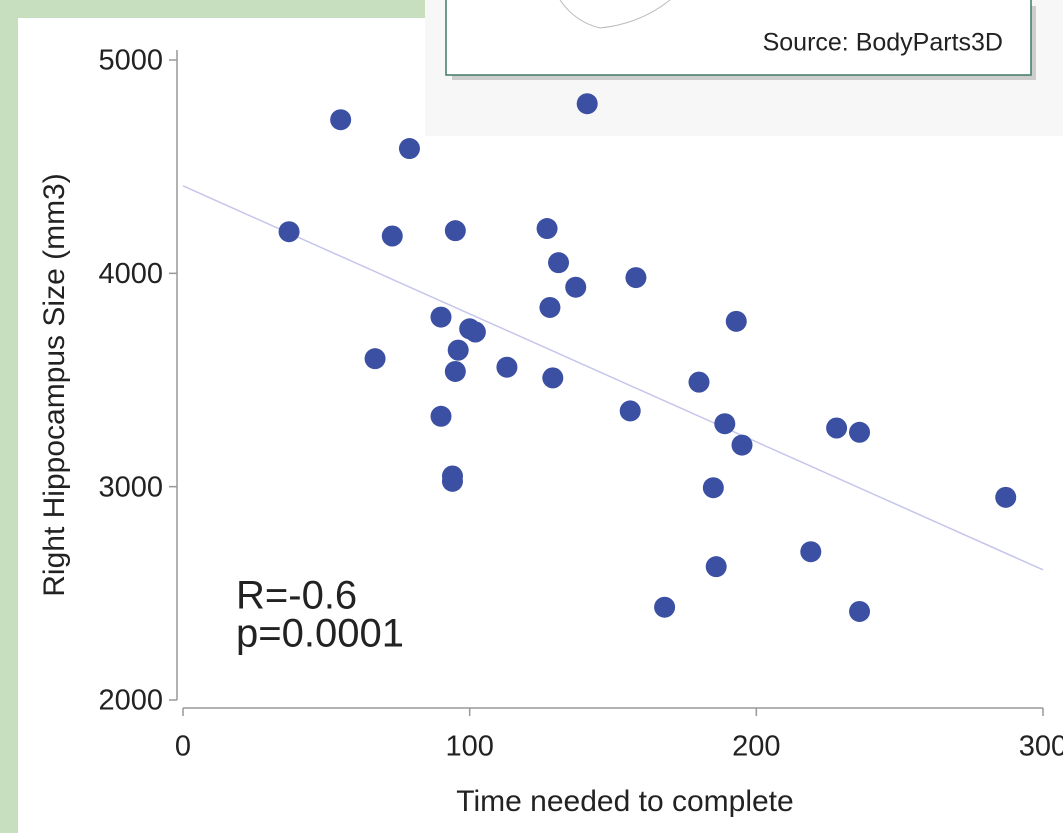  I want to click on source-text: Source: BodyParts3D, so click(883, 43).